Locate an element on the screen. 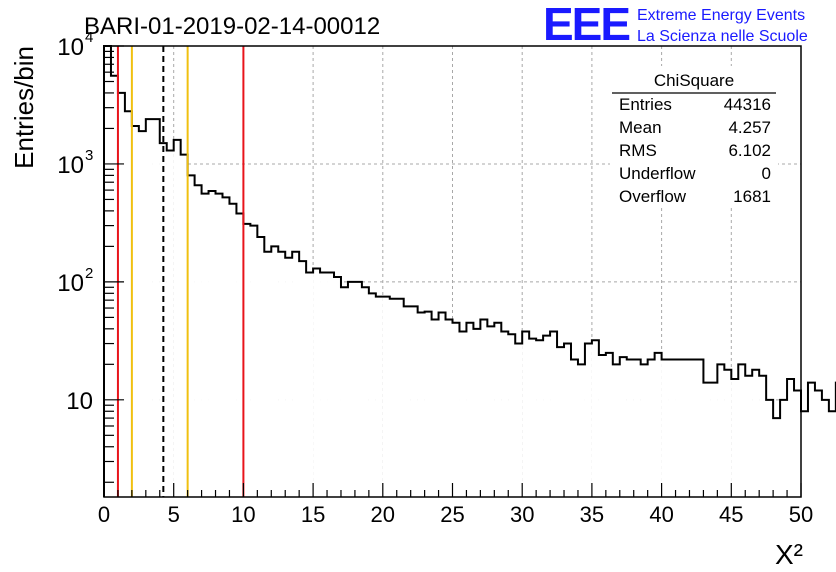 Image resolution: width=836 pixels, height=572 pixels. stats-row-label: Overflow is located at coordinates (653, 196).